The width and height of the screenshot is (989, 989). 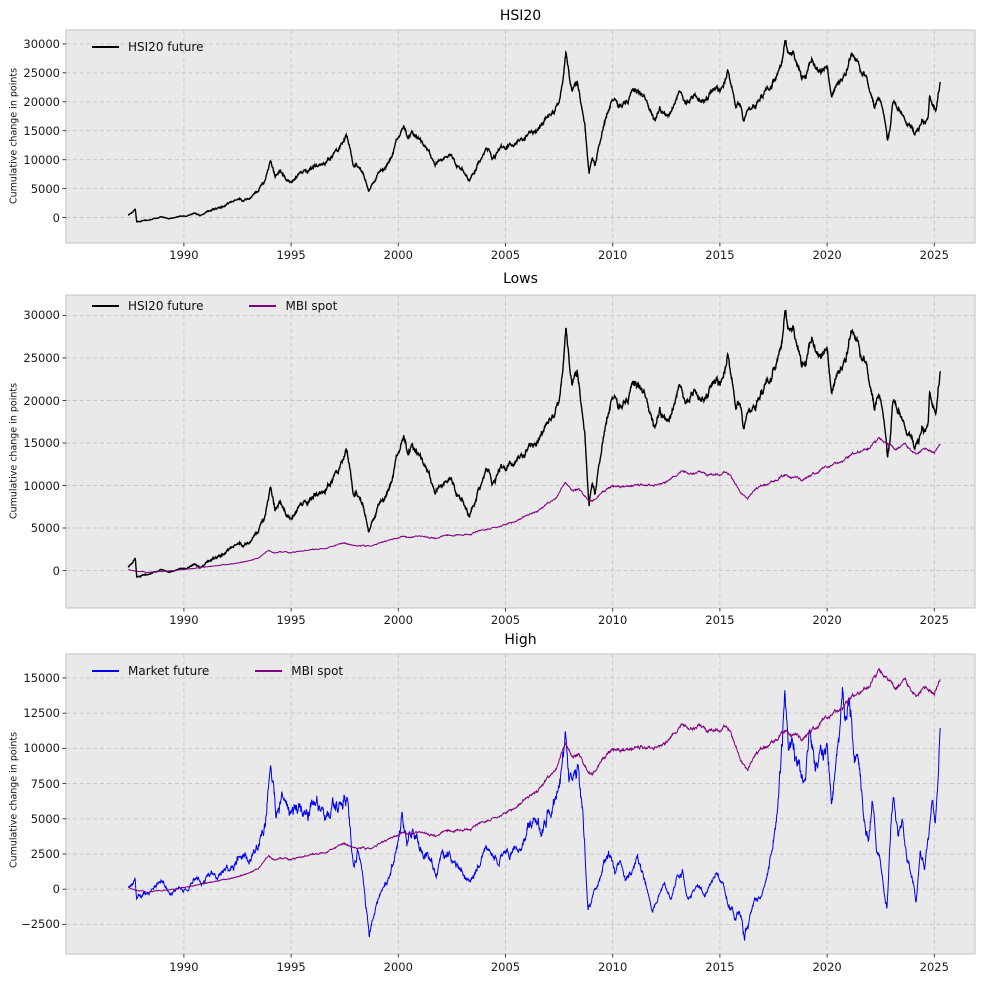 I want to click on legend-label: Market future, so click(x=169, y=671).